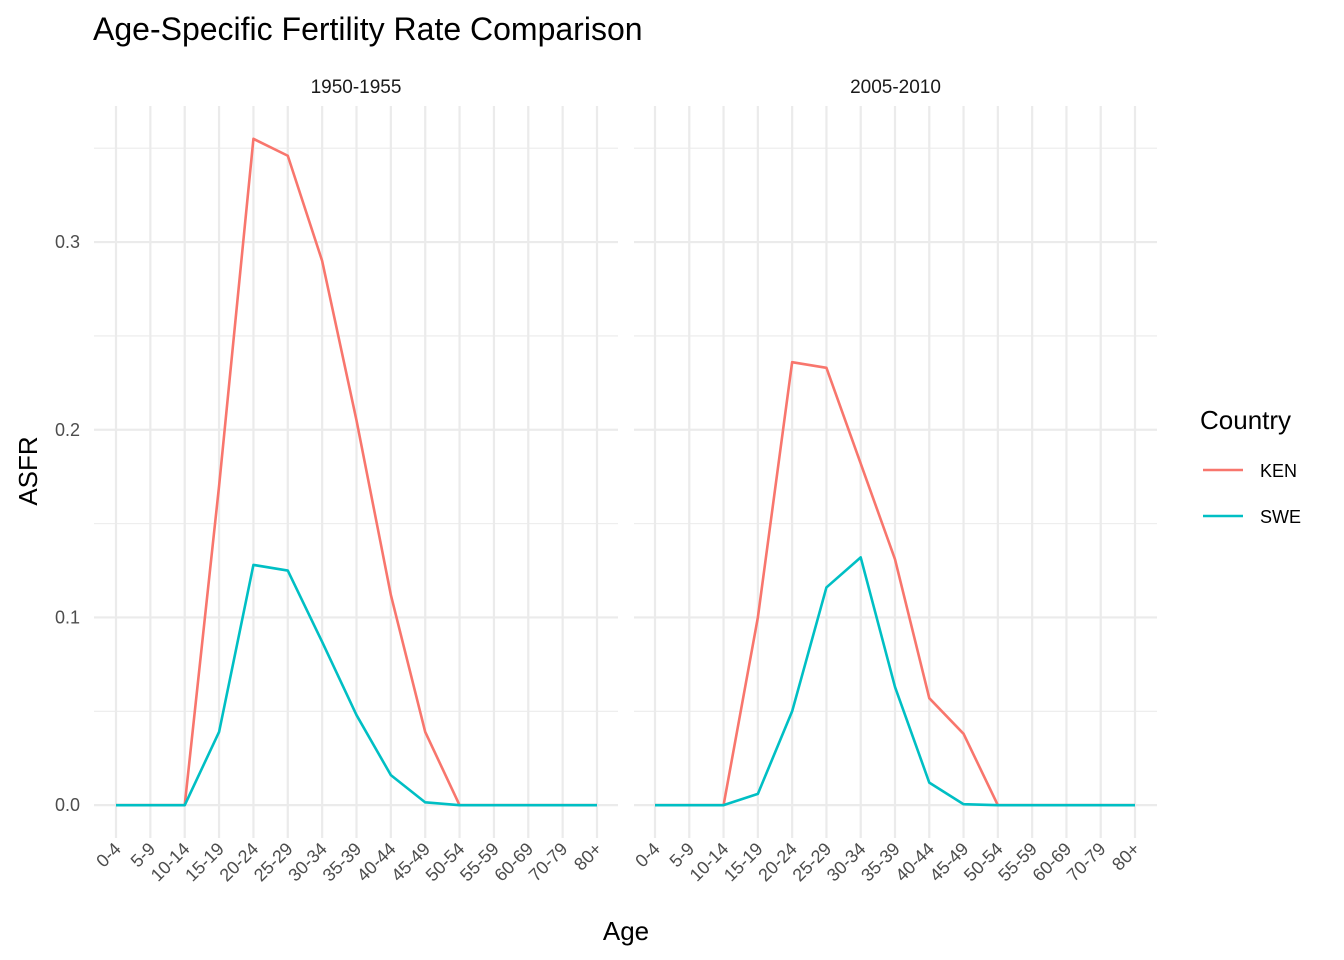 The height and width of the screenshot is (960, 1344). What do you see at coordinates (895, 87) in the screenshot?
I see `panel-label: 2005-2010` at bounding box center [895, 87].